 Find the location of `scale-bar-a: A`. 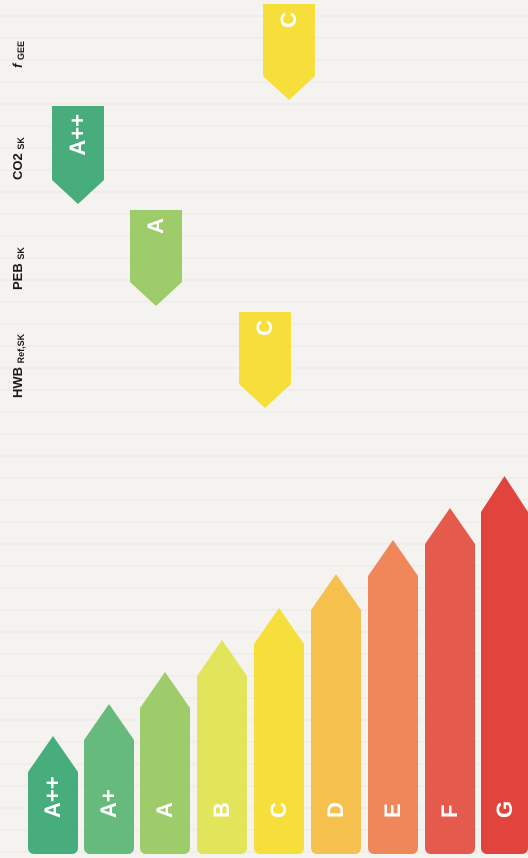

scale-bar-a: A is located at coordinates (165, 763).